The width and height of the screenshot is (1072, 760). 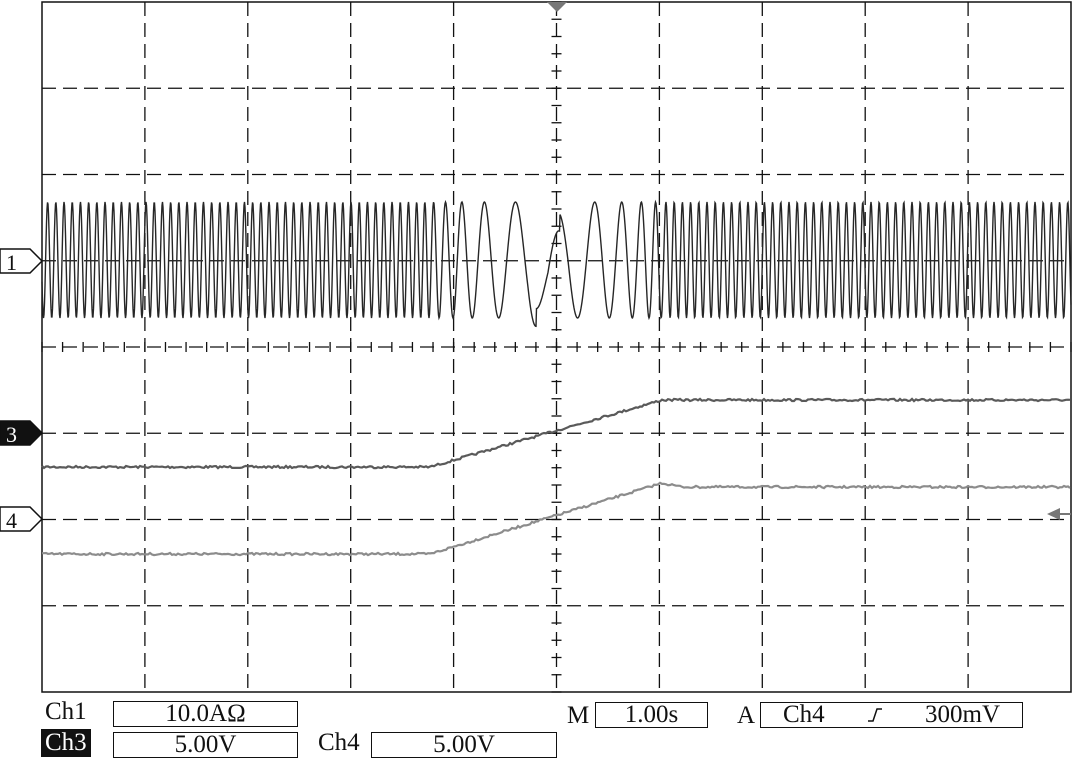 What do you see at coordinates (11, 262) in the screenshot?
I see `ch1-marker-label: 1` at bounding box center [11, 262].